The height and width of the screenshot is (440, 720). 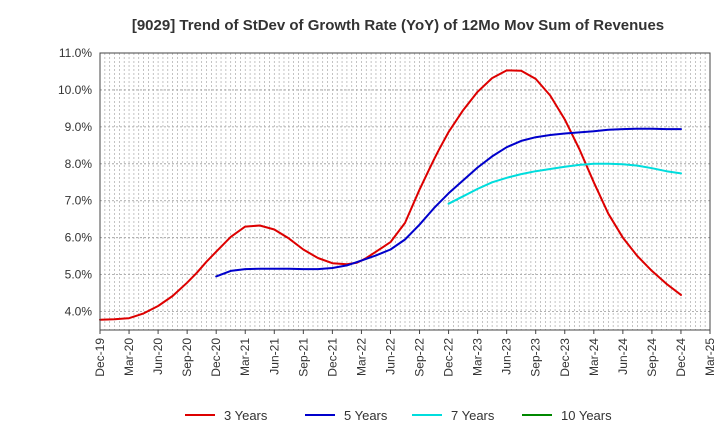 I want to click on legend-label-10-years: 10 Years, so click(x=586, y=415).